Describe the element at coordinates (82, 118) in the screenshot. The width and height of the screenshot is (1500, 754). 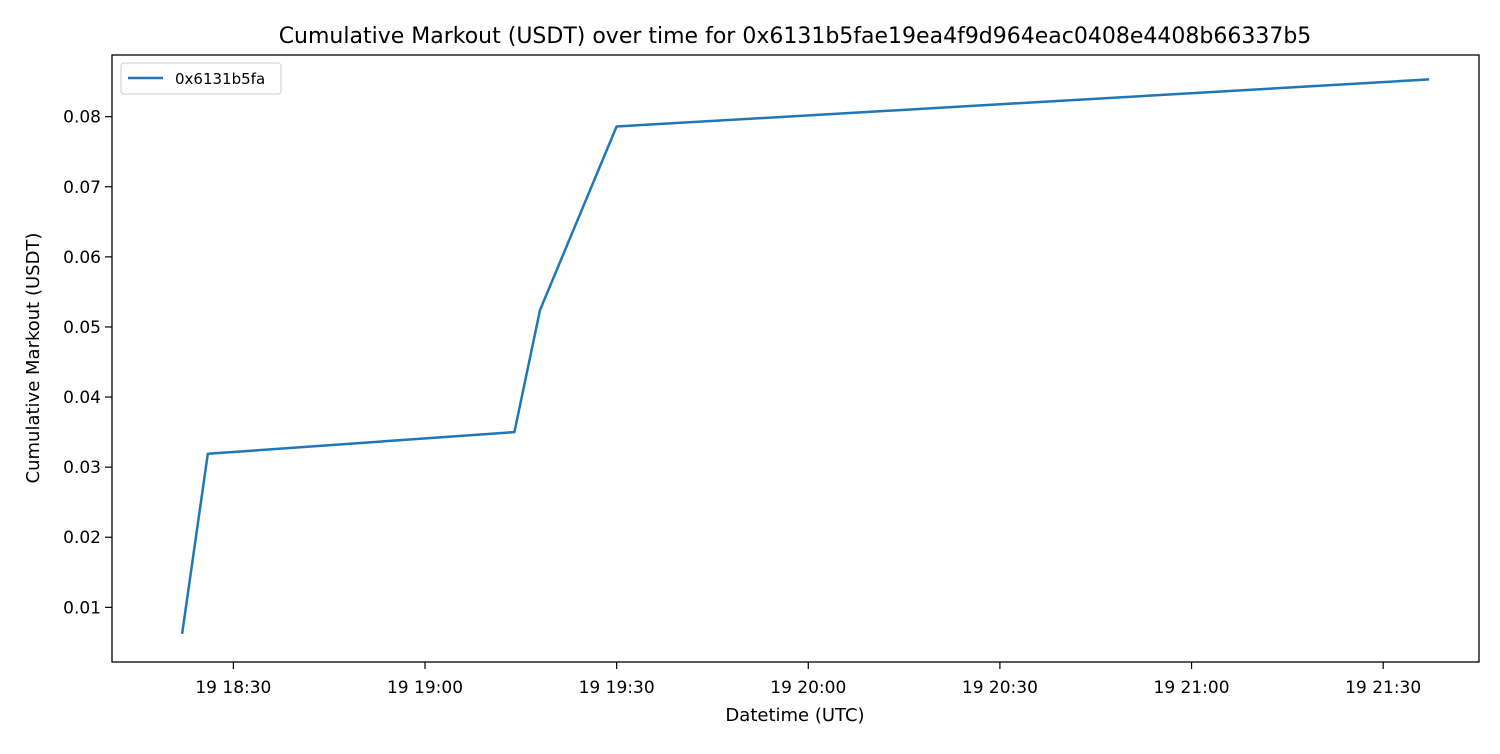
I see `y-tick-label: 0.08` at that location.